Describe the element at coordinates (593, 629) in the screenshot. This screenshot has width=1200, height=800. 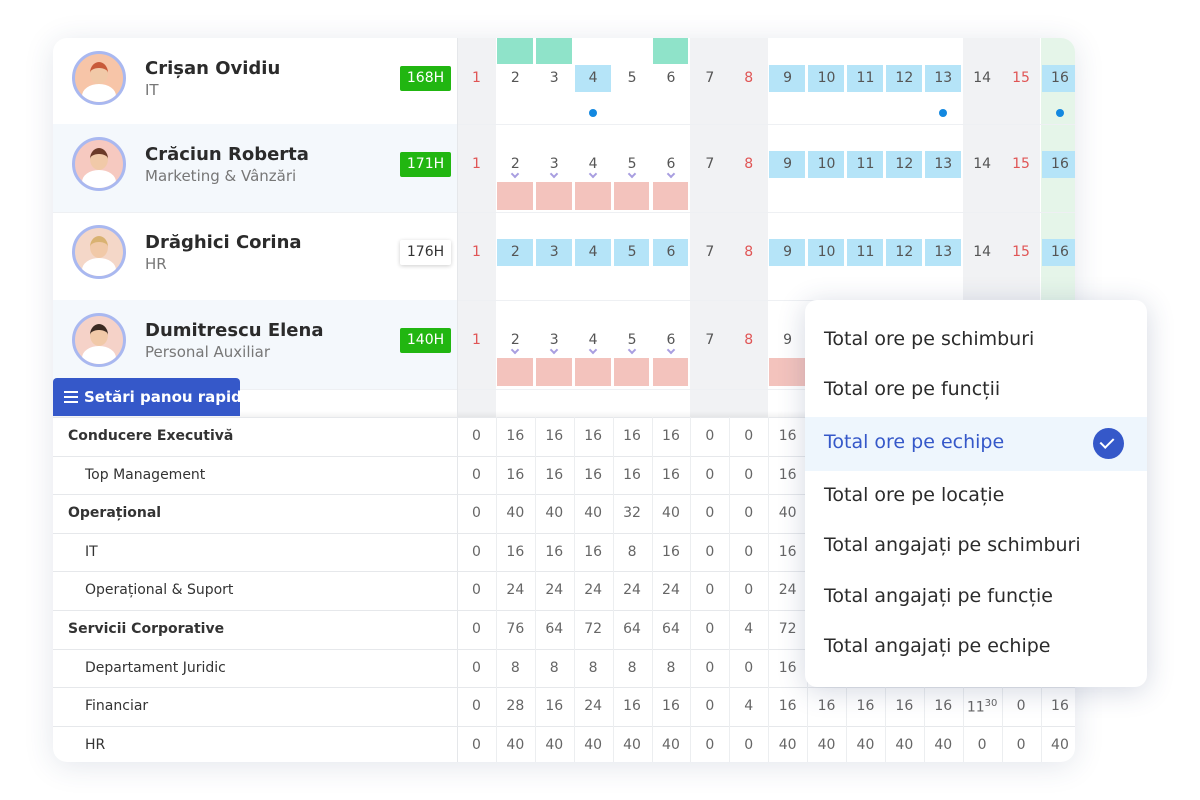
I see `table-cell: 72` at that location.